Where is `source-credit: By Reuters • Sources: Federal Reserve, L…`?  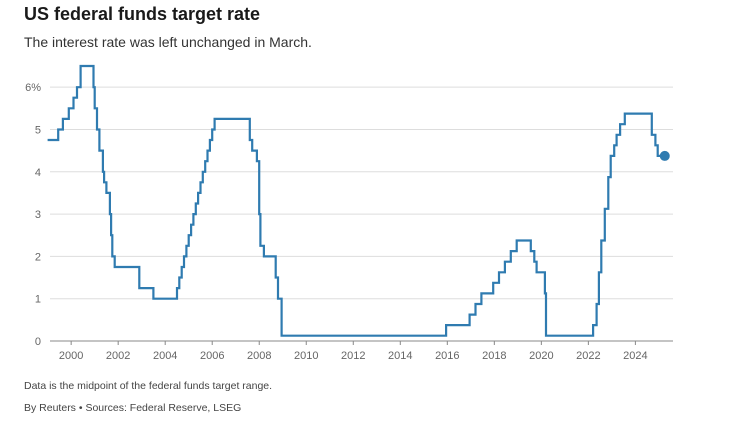 source-credit: By Reuters • Sources: Federal Reserve, L… is located at coordinates (133, 408).